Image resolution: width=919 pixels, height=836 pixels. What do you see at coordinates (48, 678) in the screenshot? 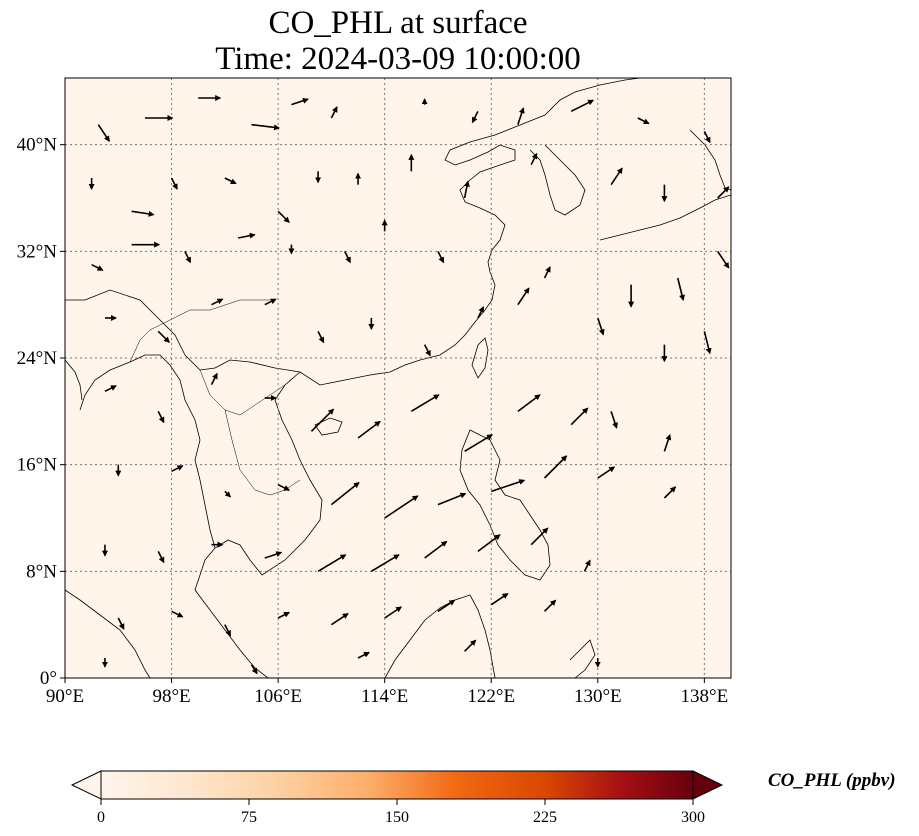
I see `lat-tick-label: 0°` at bounding box center [48, 678].